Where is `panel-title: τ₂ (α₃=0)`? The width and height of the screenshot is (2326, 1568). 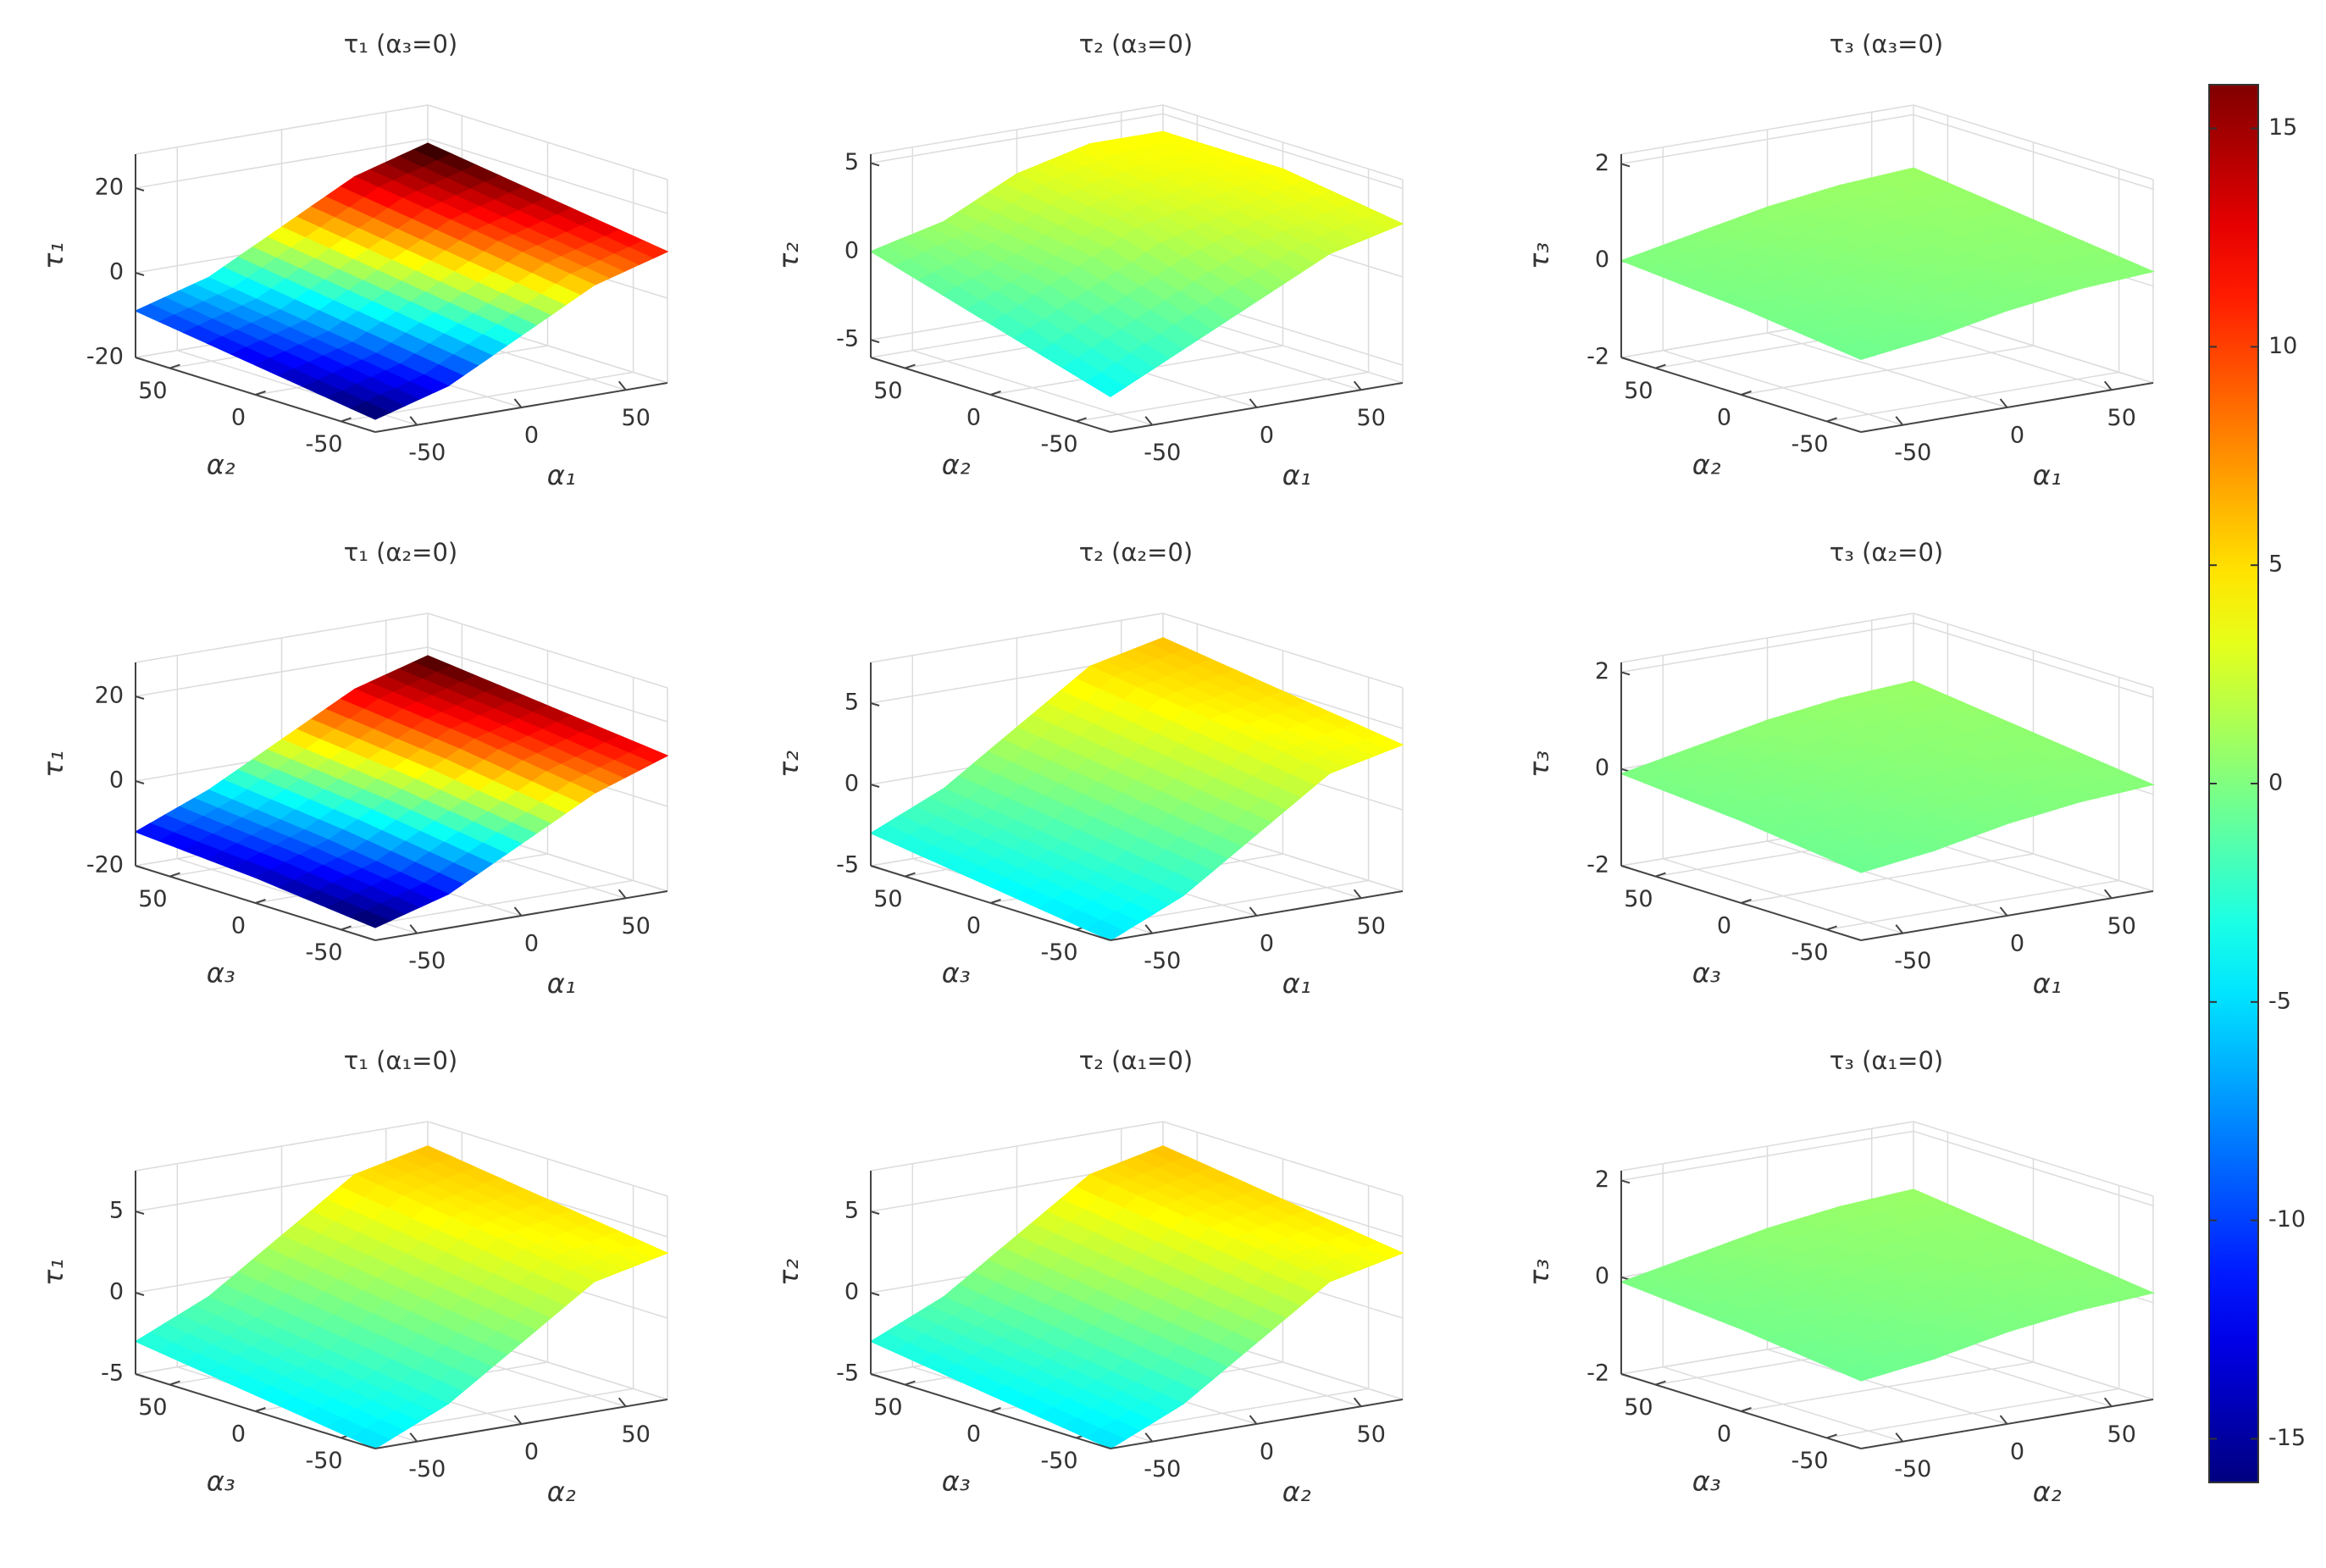 panel-title: τ₂ (α₃=0) is located at coordinates (1136, 44).